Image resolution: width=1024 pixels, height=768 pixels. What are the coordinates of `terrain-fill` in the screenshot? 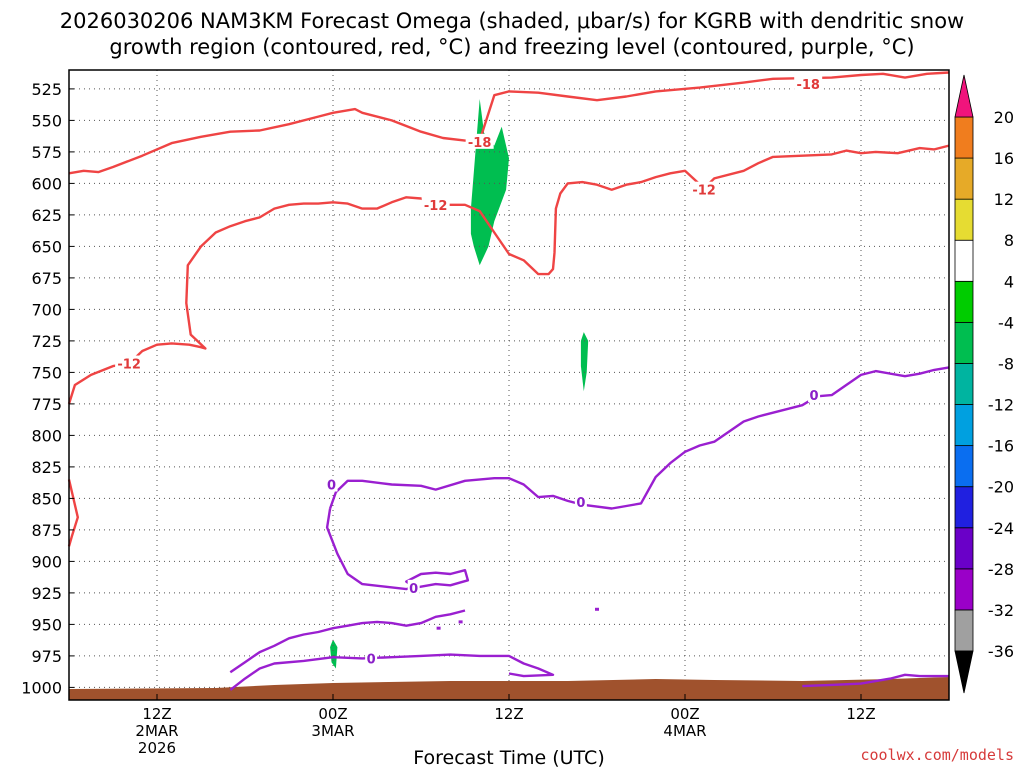 It's located at (509, 688).